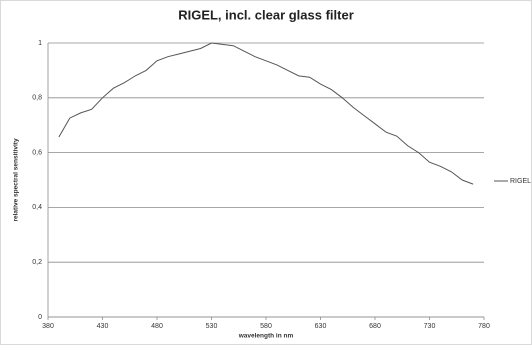 Image resolution: width=532 pixels, height=345 pixels. What do you see at coordinates (266, 326) in the screenshot?
I see `x-tick-label: 580` at bounding box center [266, 326].